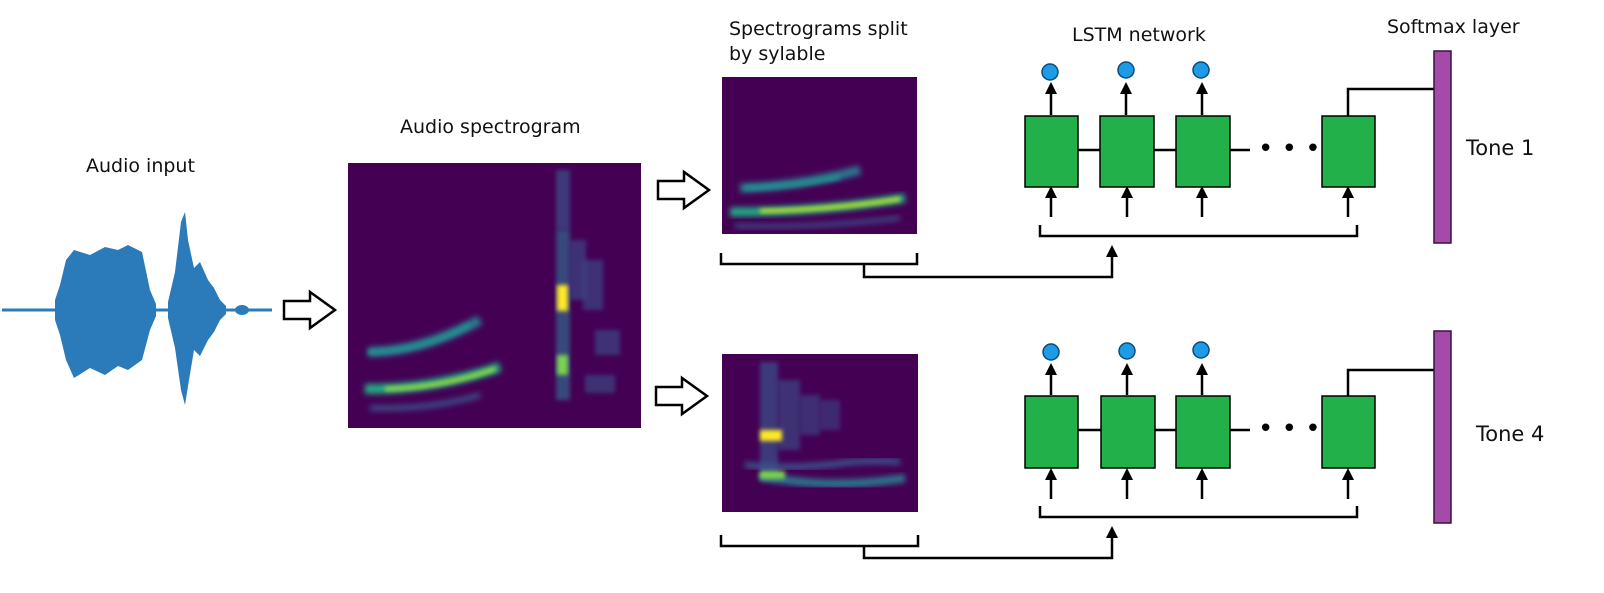 The width and height of the screenshot is (1604, 593). I want to click on connector-top, so click(1039, 252).